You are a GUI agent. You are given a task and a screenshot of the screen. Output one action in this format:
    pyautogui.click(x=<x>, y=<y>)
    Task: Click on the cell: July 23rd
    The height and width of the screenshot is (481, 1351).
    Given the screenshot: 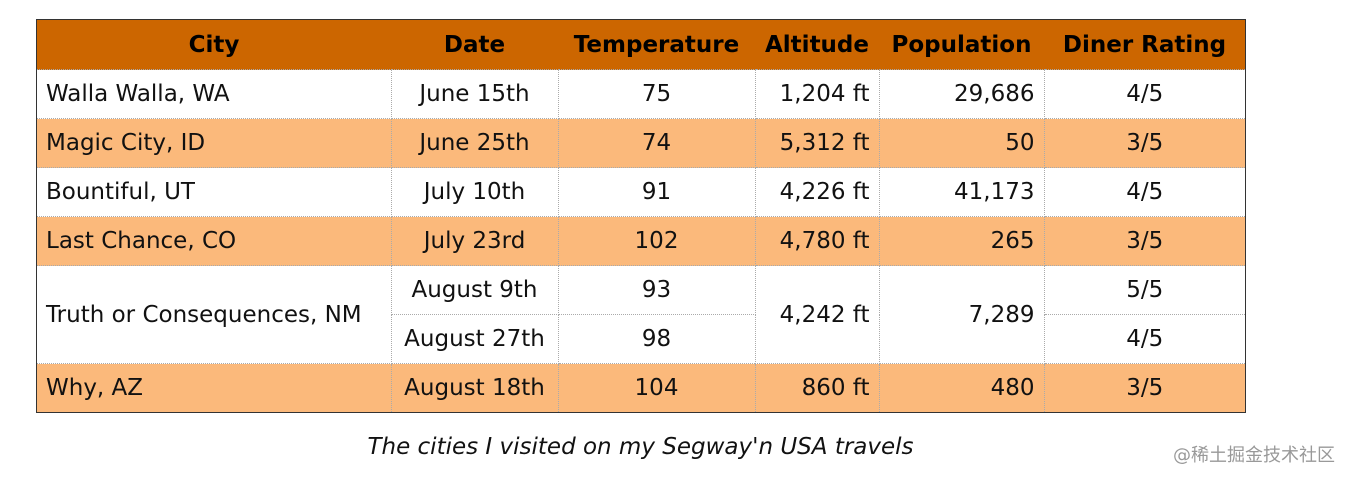 What is the action you would take?
    pyautogui.click(x=474, y=241)
    